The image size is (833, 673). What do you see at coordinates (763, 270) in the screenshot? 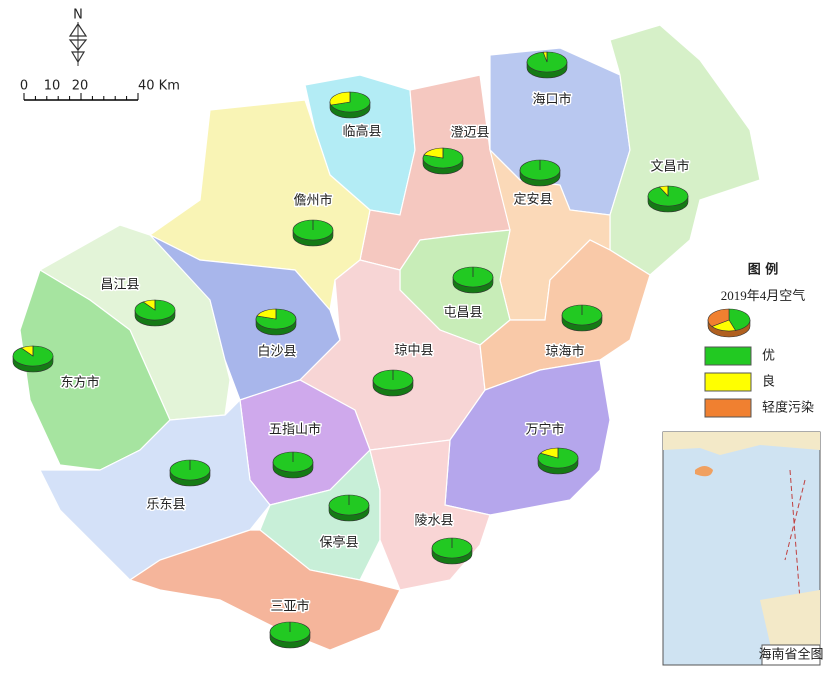
I see `legend-title: 图 例` at bounding box center [763, 270].